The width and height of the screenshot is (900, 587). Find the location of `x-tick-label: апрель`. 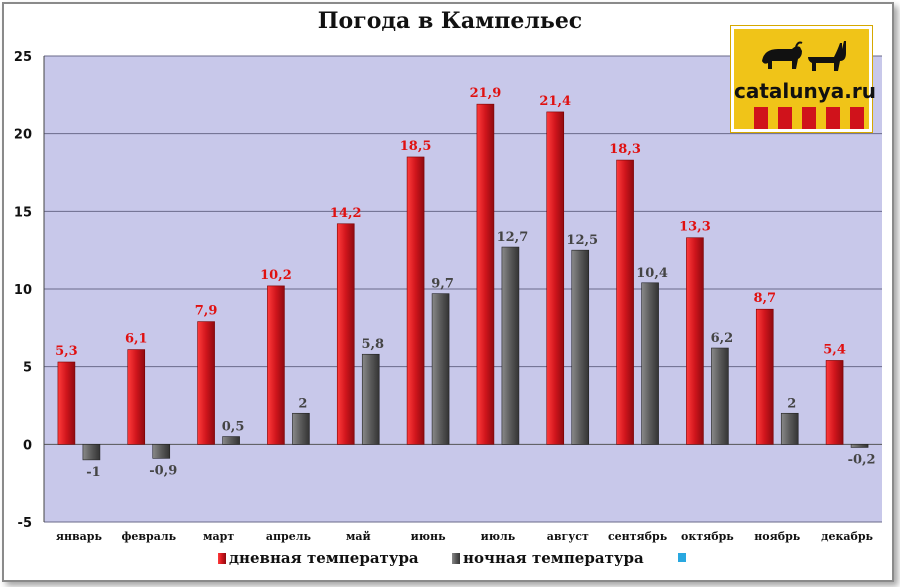

x-tick-label: апрель is located at coordinates (289, 536).